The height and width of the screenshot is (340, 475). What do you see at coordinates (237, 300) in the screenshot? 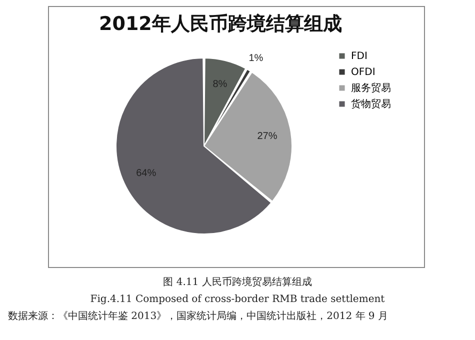
I see `caption: Fig.4.11 Composed of cross-border RMB trade settlement` at bounding box center [237, 300].